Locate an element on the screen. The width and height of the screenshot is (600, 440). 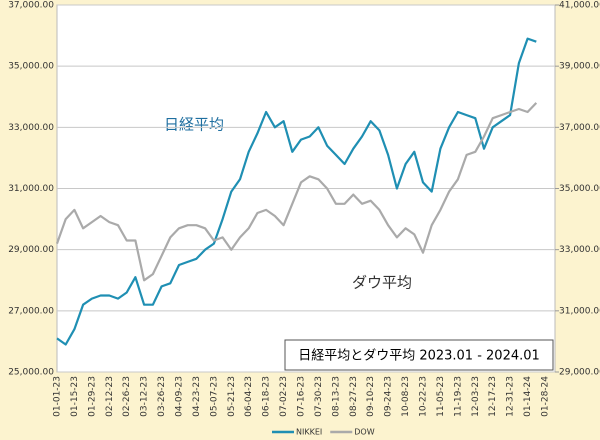
x-tick-label: 10-22-23 is located at coordinates (424, 396).